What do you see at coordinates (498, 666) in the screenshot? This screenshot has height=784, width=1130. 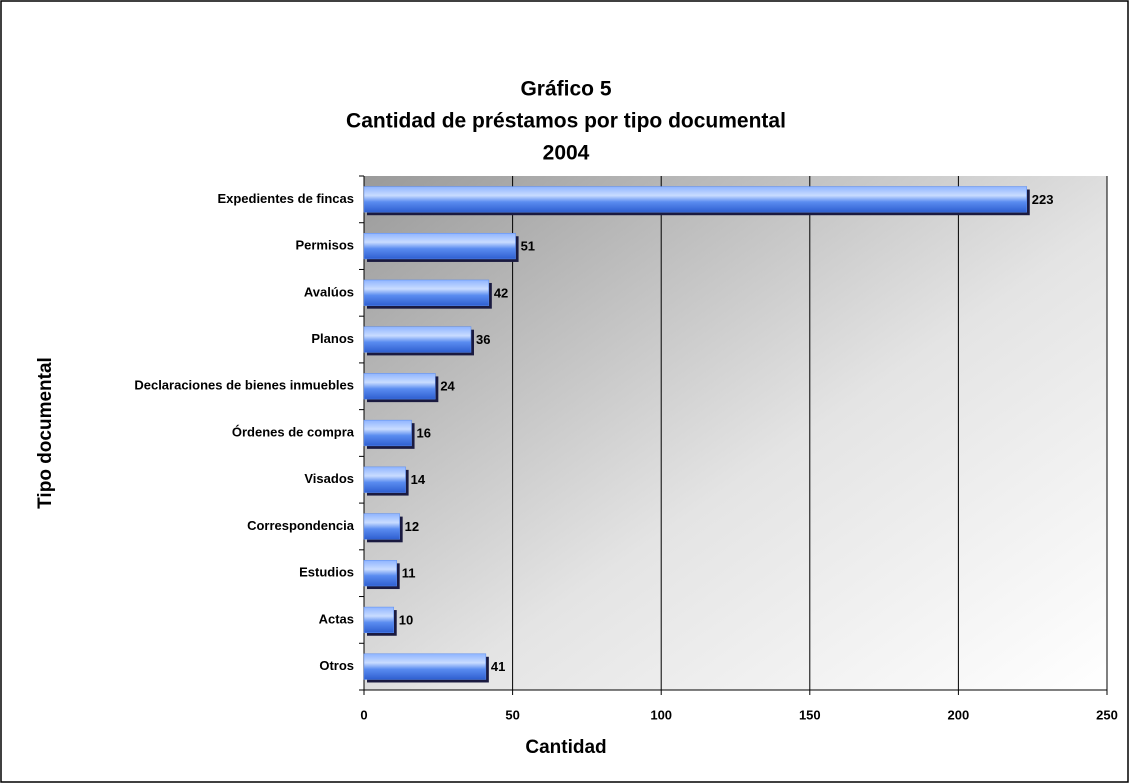 I see `data-label: 41` at bounding box center [498, 666].